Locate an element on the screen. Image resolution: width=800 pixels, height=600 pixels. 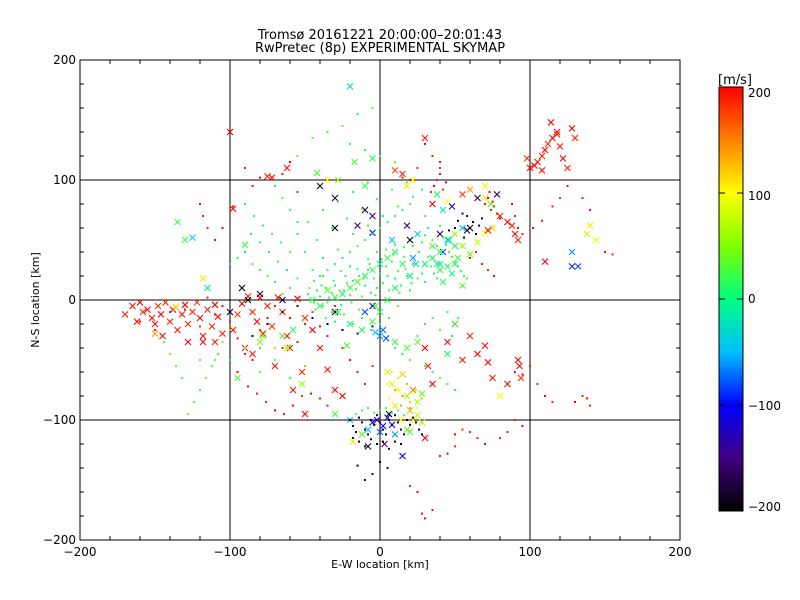
x-tick-label: −100 is located at coordinates (230, 552).